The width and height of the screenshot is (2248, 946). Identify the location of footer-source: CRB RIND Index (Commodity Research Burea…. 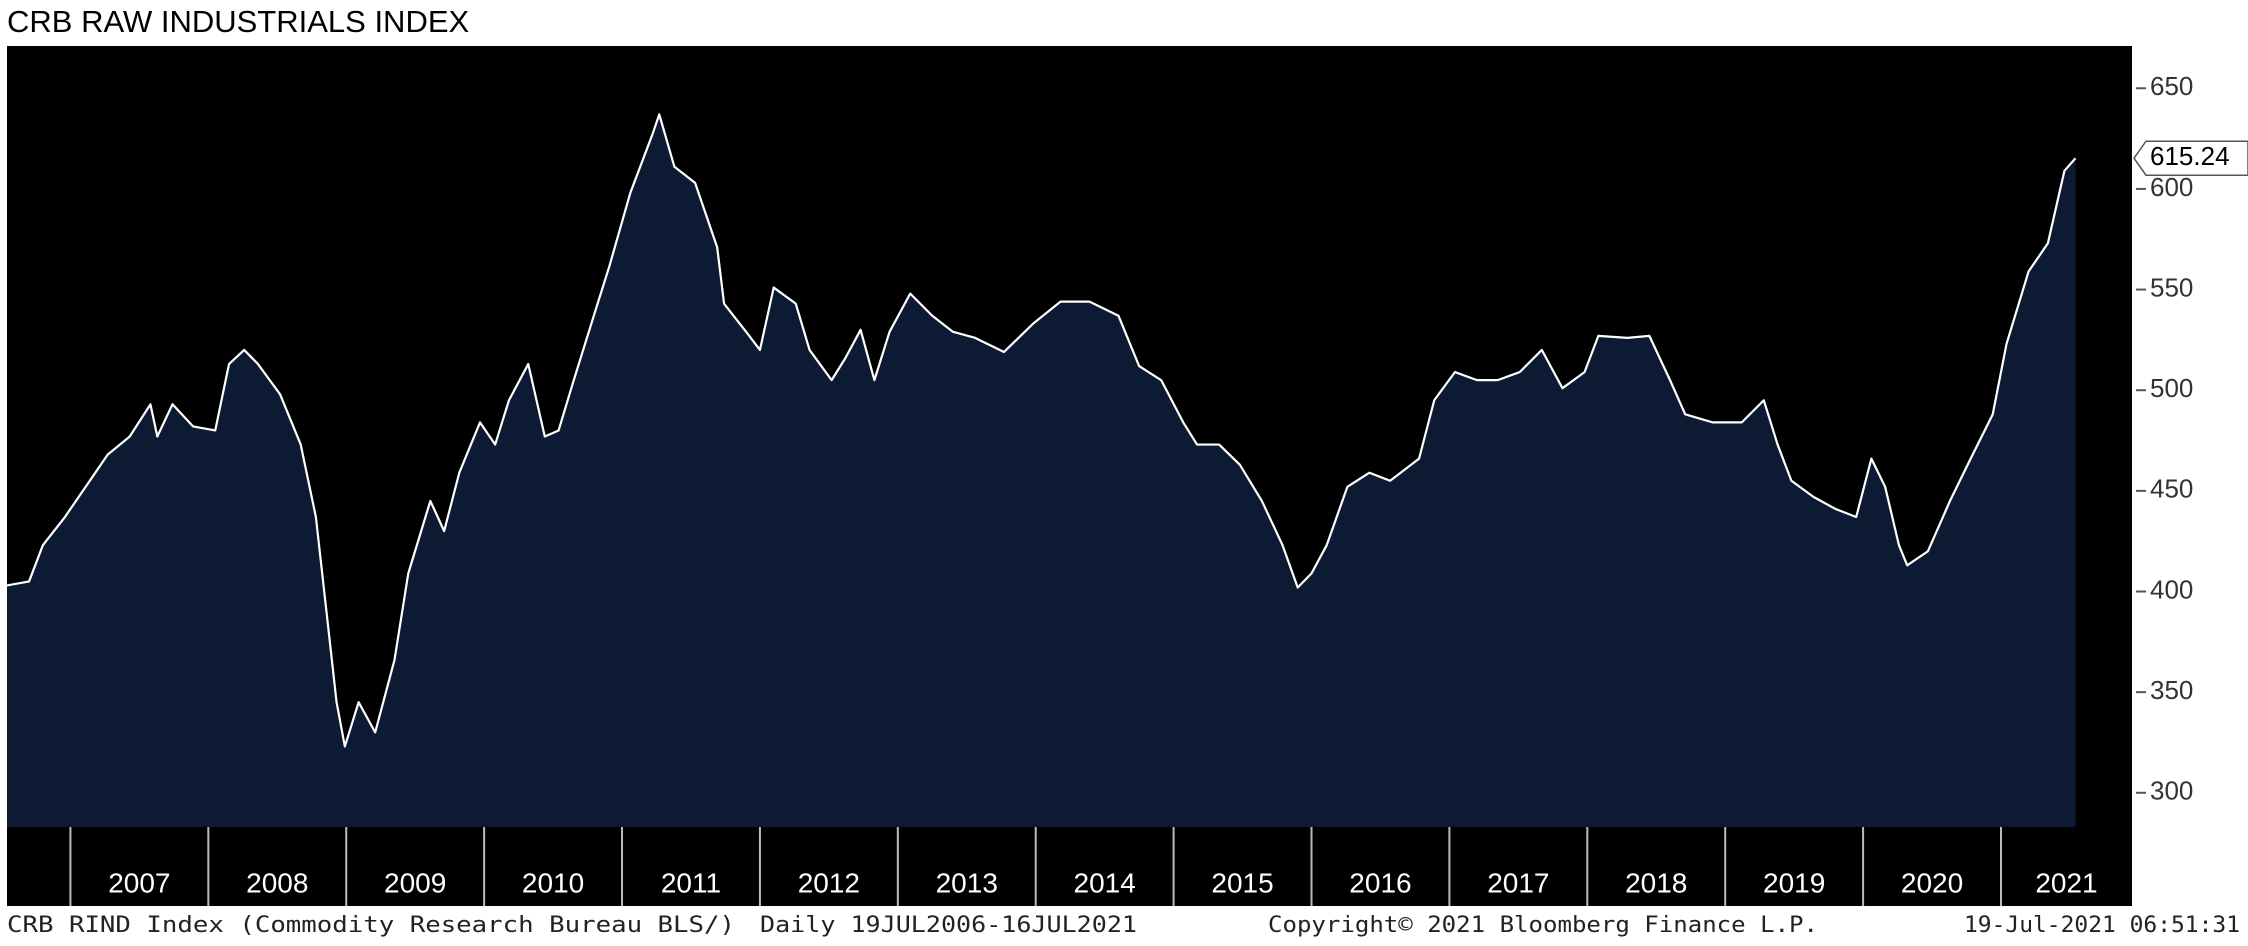
(371, 925).